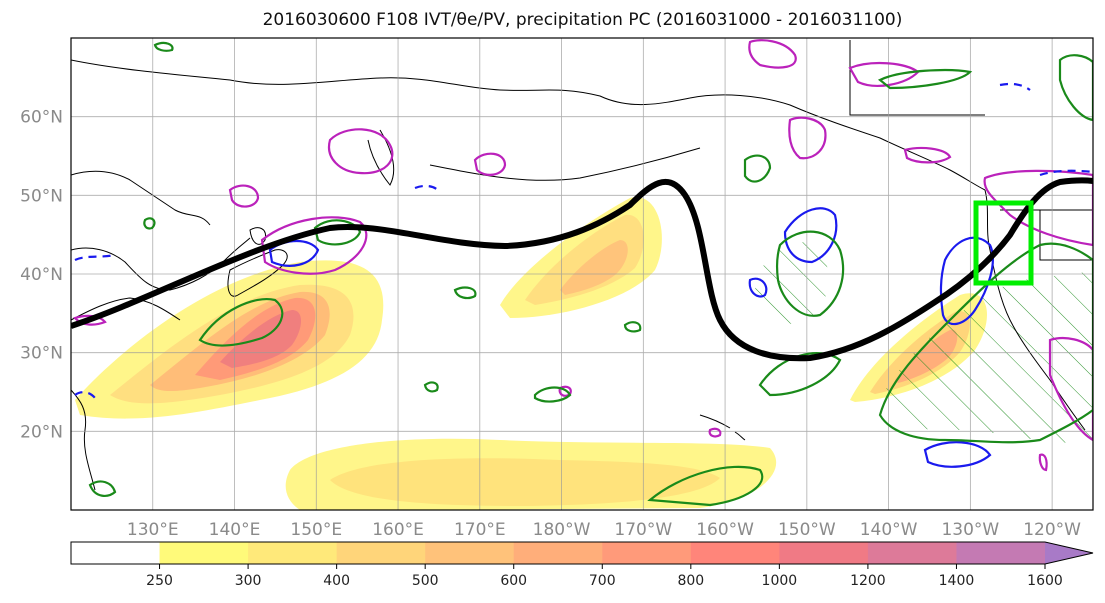 The image size is (1105, 603). I want to click on colorbar-tick-label: 600, so click(513, 581).